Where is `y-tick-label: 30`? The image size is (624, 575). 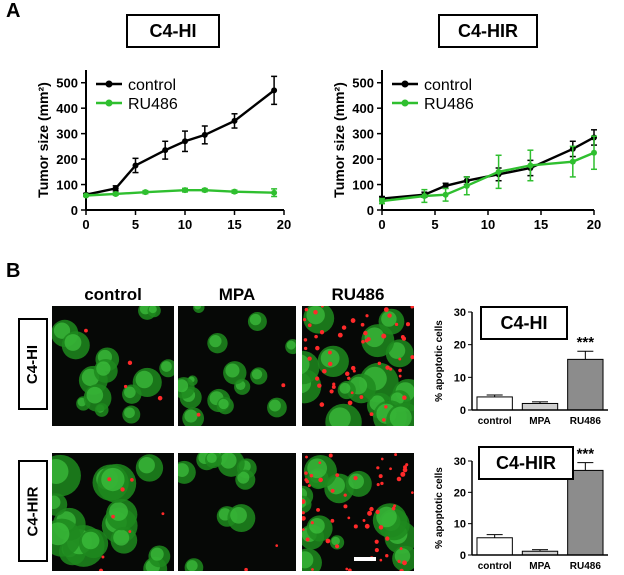 y-tick-label: 30 is located at coordinates (460, 462).